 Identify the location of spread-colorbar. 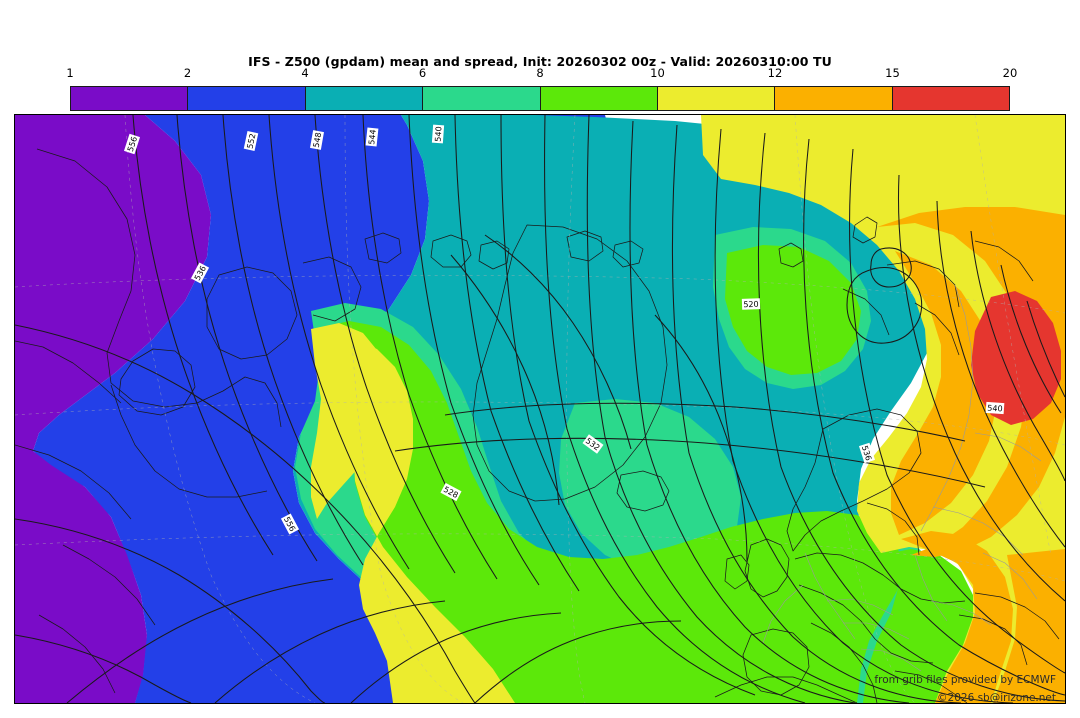
(540, 98).